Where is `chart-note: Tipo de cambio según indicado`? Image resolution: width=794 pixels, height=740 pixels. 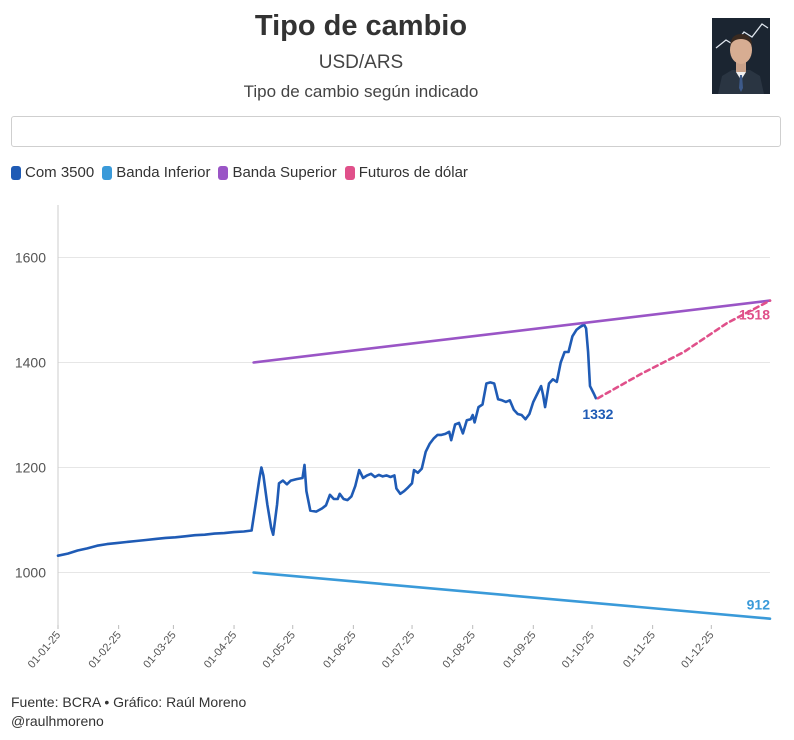 chart-note: Tipo de cambio según indicado is located at coordinates (361, 91).